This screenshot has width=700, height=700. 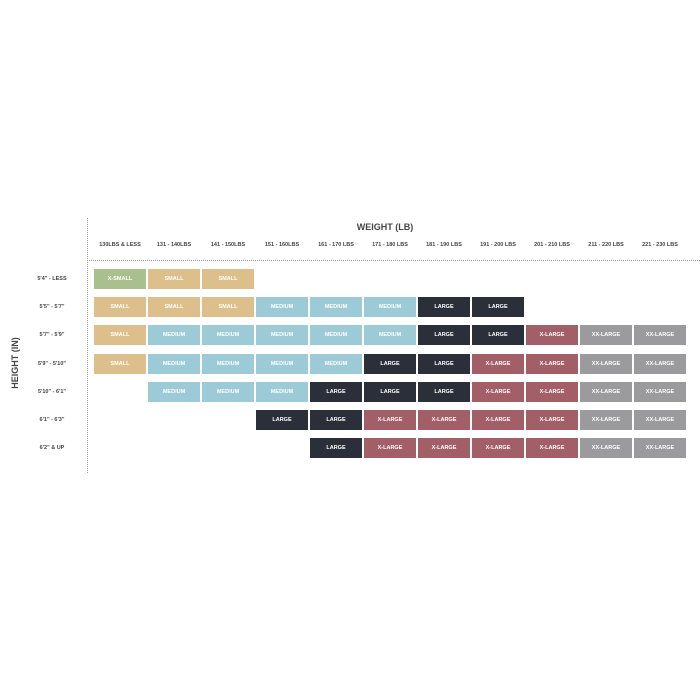 I want to click on column-header: 141 - 150LBS, so click(x=228, y=245).